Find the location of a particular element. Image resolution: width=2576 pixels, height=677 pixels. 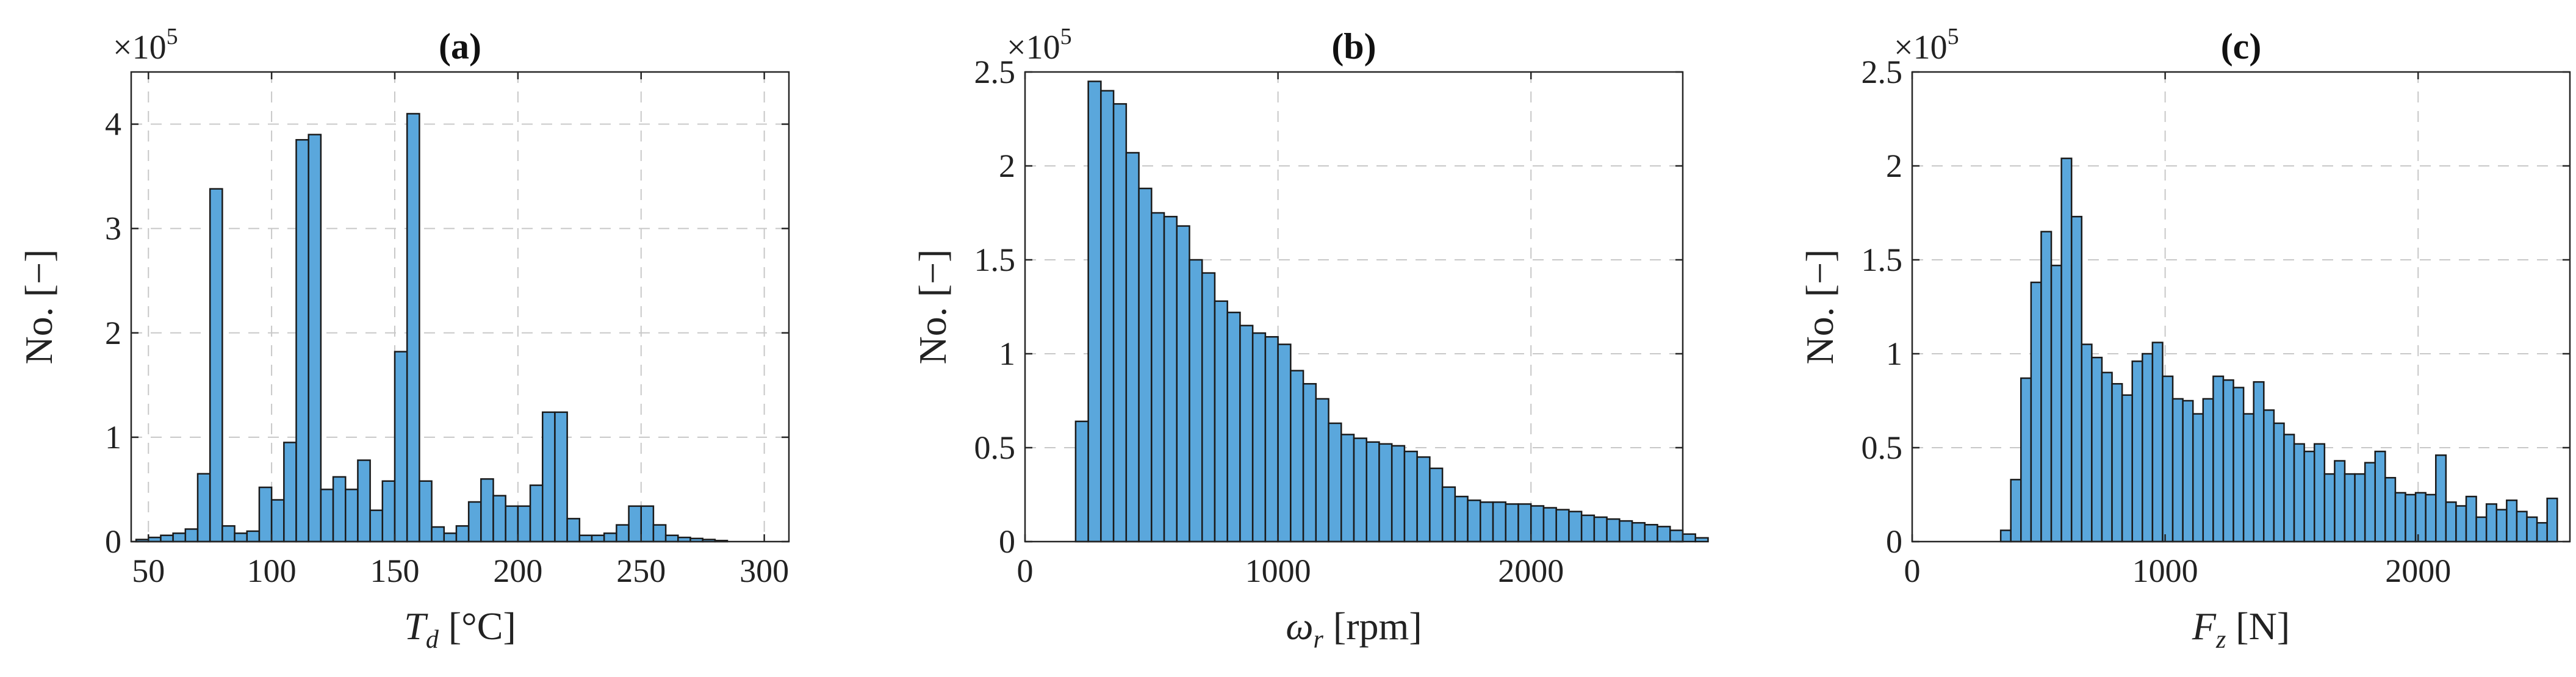

panel-title: (b) is located at coordinates (1353, 46).